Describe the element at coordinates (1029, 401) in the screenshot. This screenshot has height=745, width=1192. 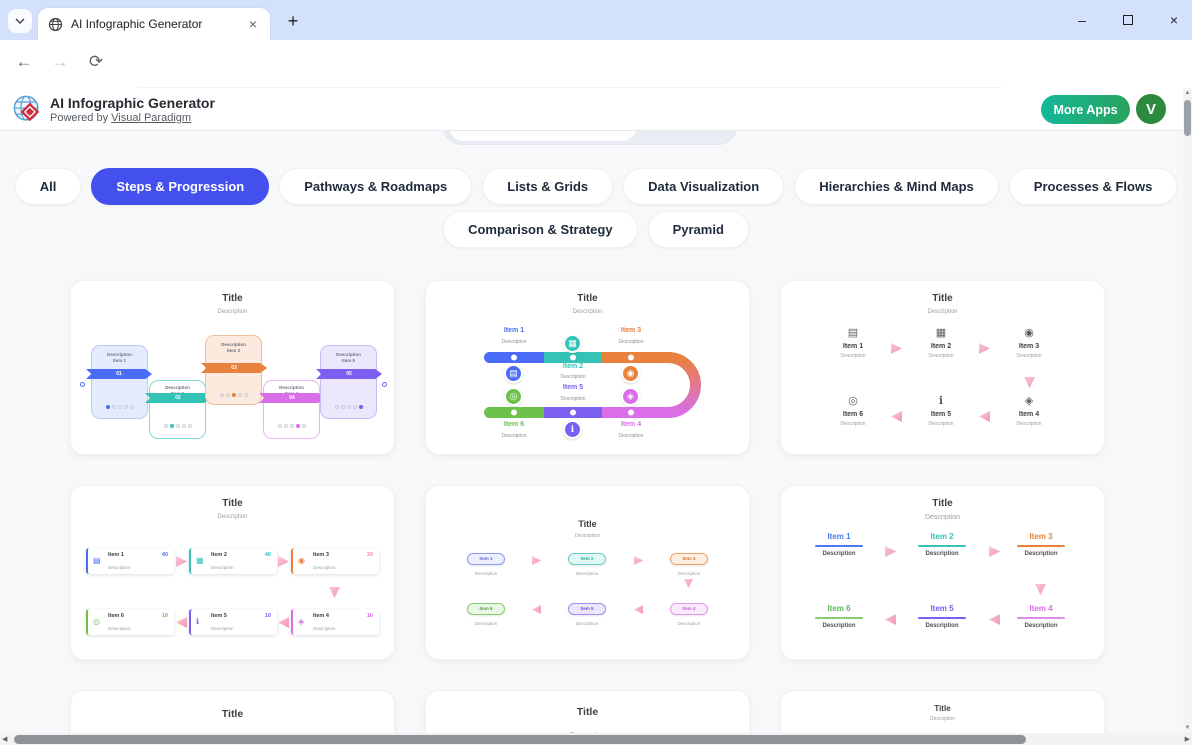
I see `item-icon: ◈` at that location.